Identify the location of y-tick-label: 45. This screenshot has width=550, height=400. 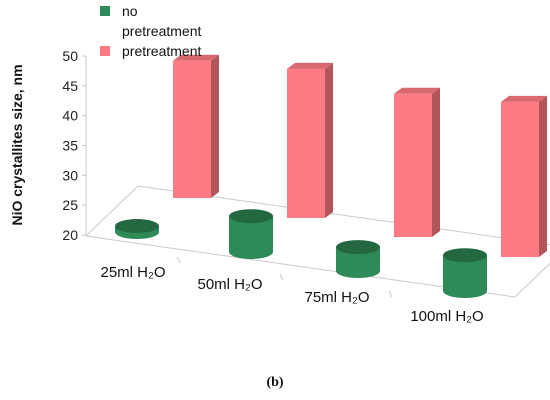
(70, 86).